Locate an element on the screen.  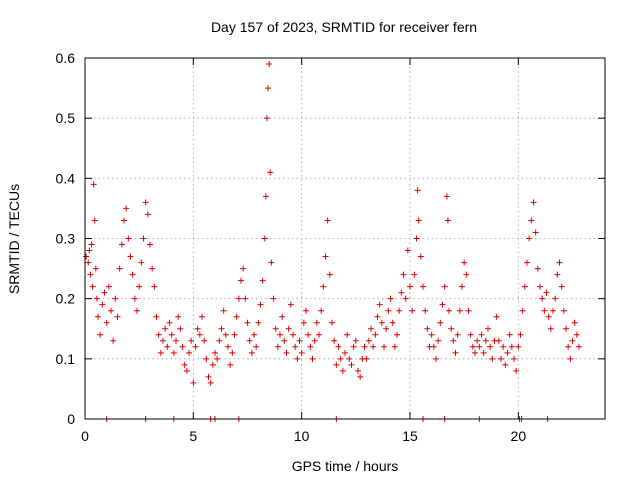
x-tick-label: 15 is located at coordinates (410, 436).